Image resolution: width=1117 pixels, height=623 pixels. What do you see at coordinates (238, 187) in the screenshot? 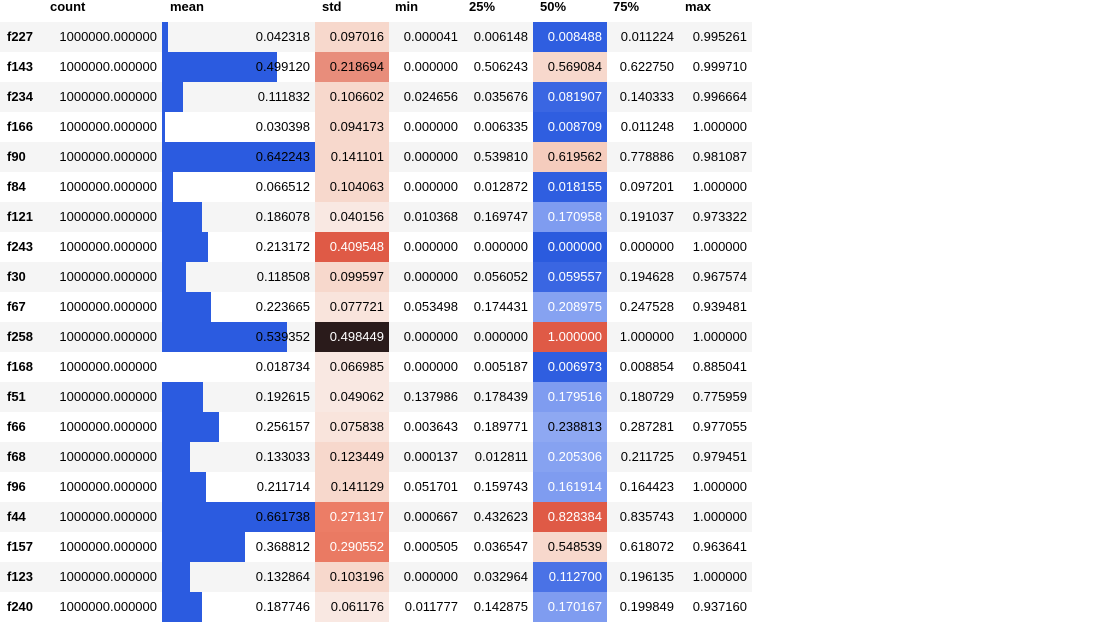
I see `mean-cell: 0.066512` at bounding box center [238, 187].